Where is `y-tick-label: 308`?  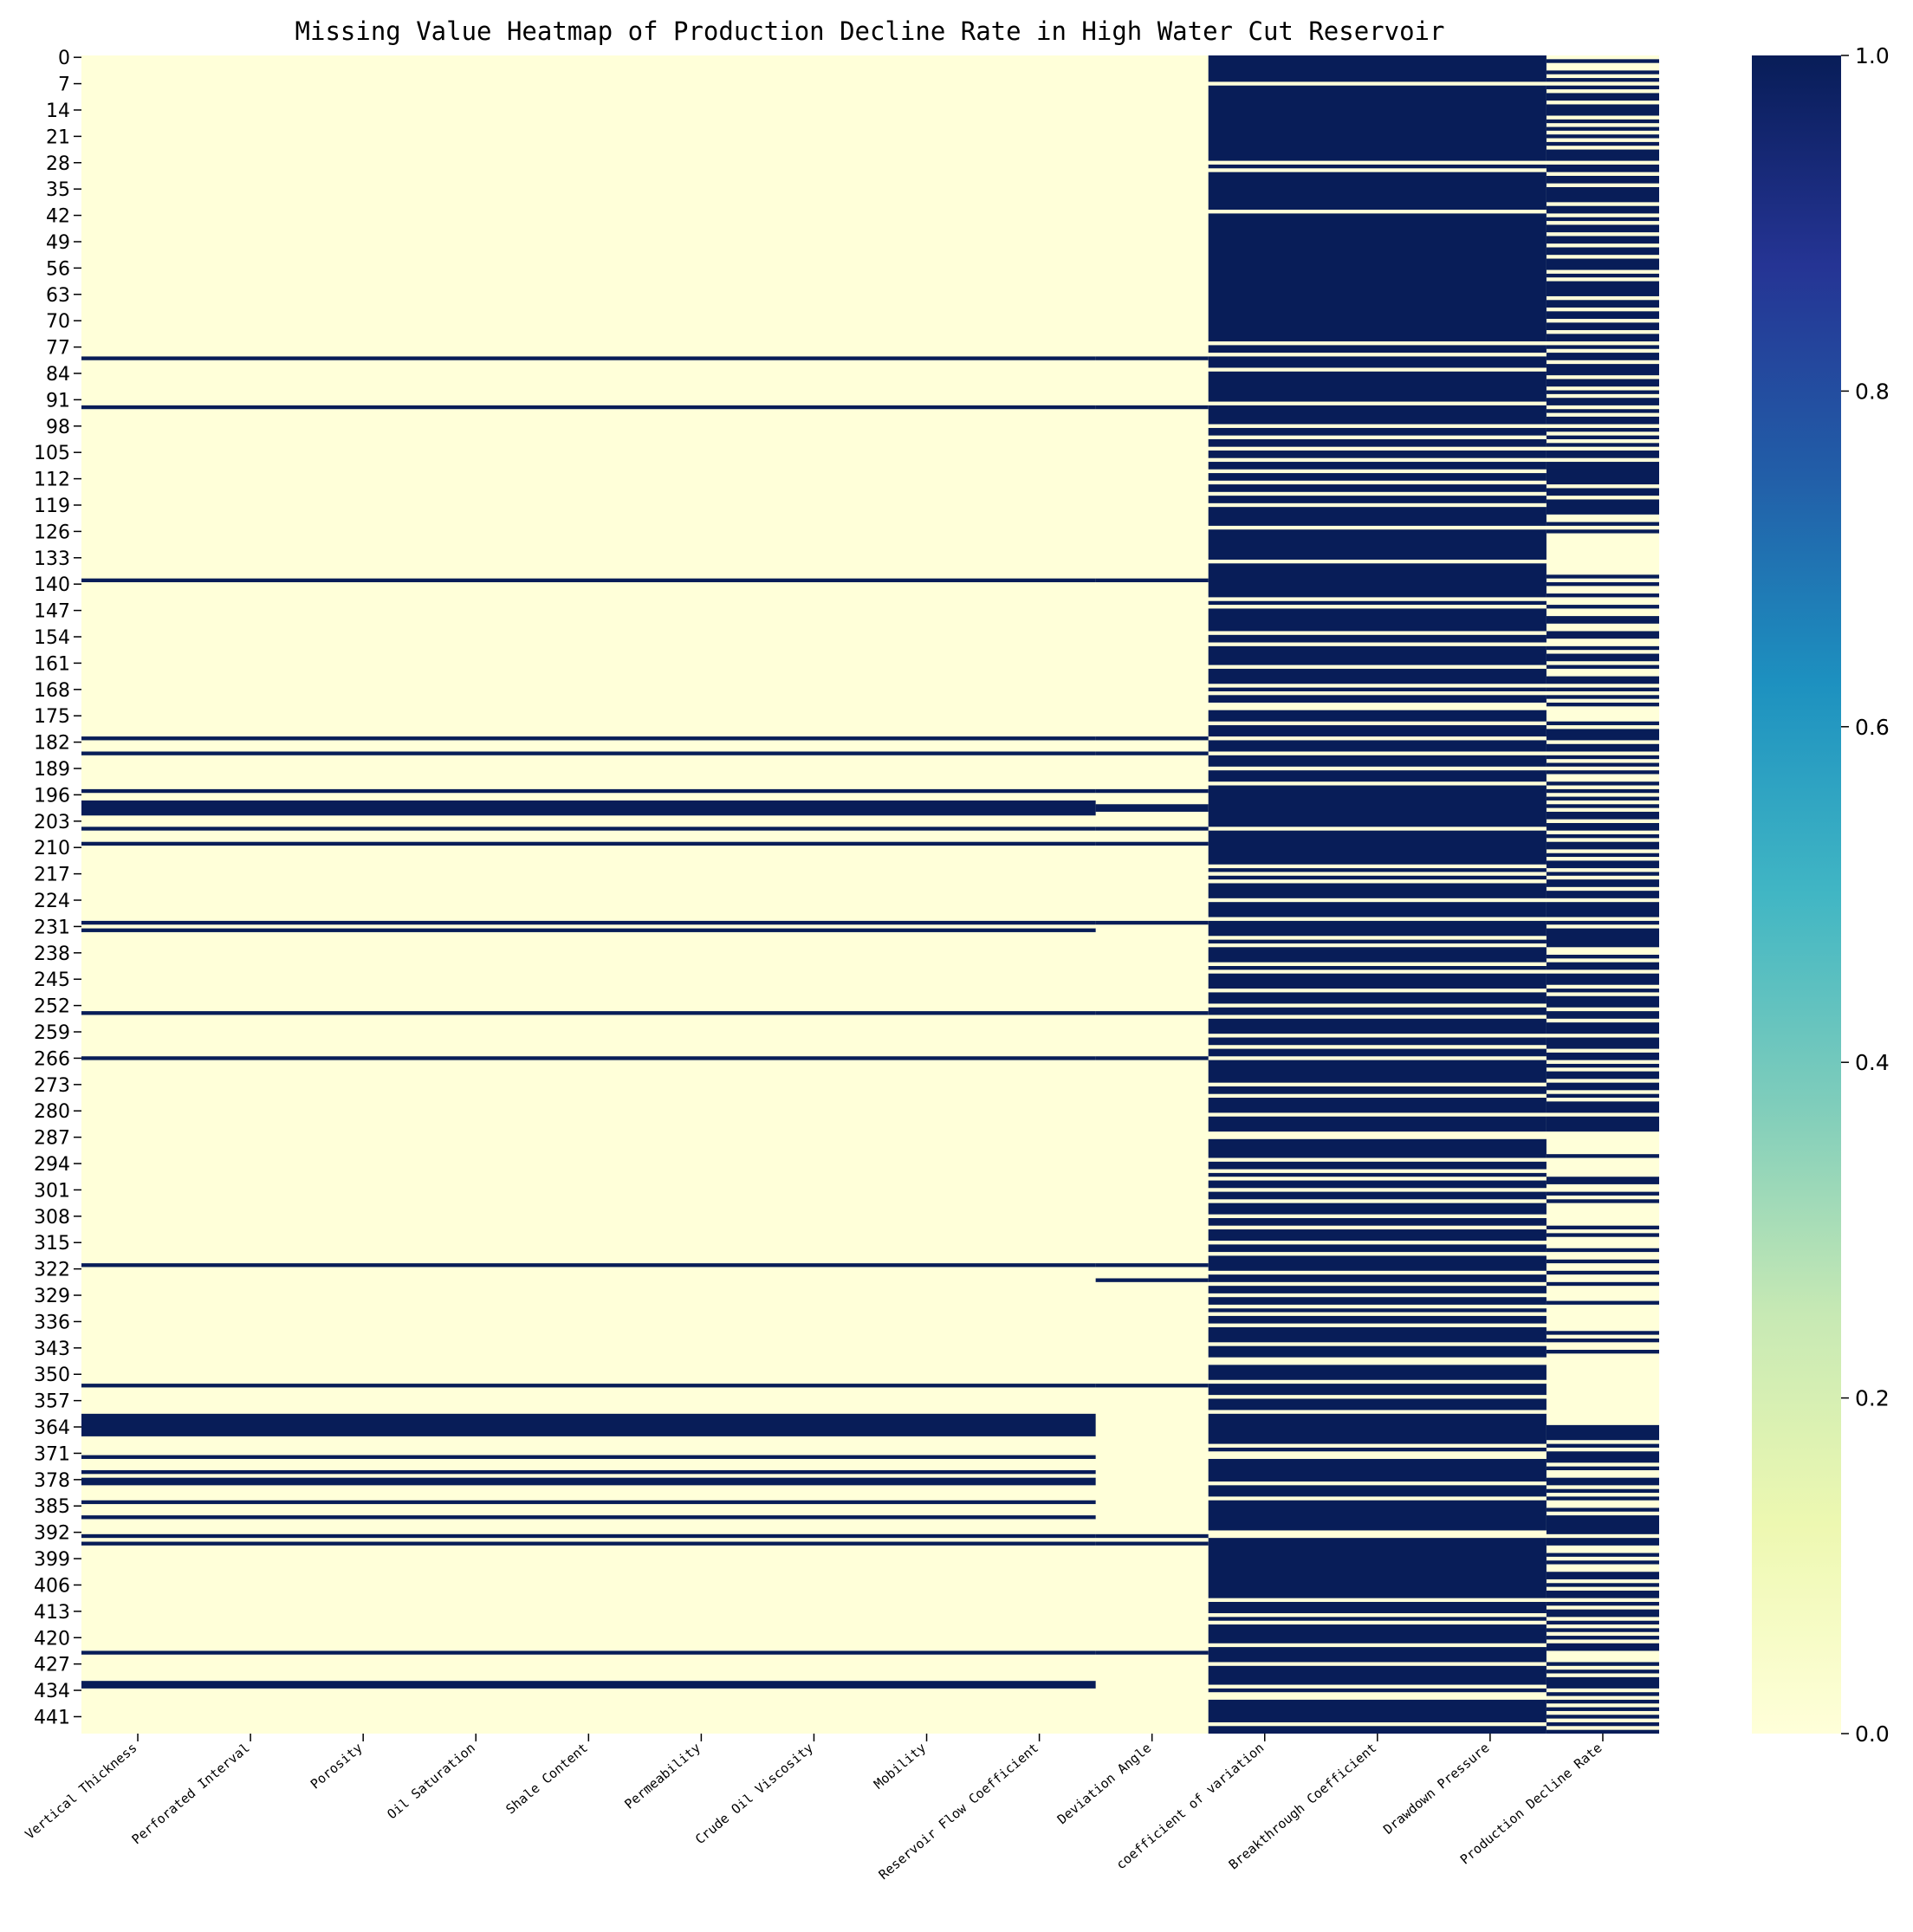 y-tick-label: 308 is located at coordinates (52, 1218).